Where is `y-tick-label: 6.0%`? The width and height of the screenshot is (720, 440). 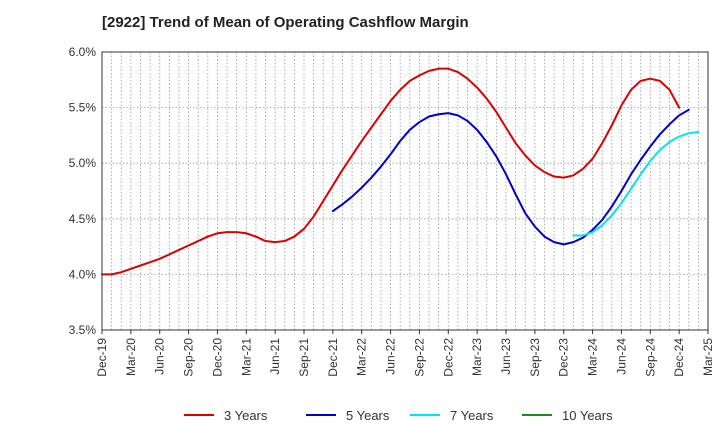 y-tick-label: 6.0% is located at coordinates (83, 52).